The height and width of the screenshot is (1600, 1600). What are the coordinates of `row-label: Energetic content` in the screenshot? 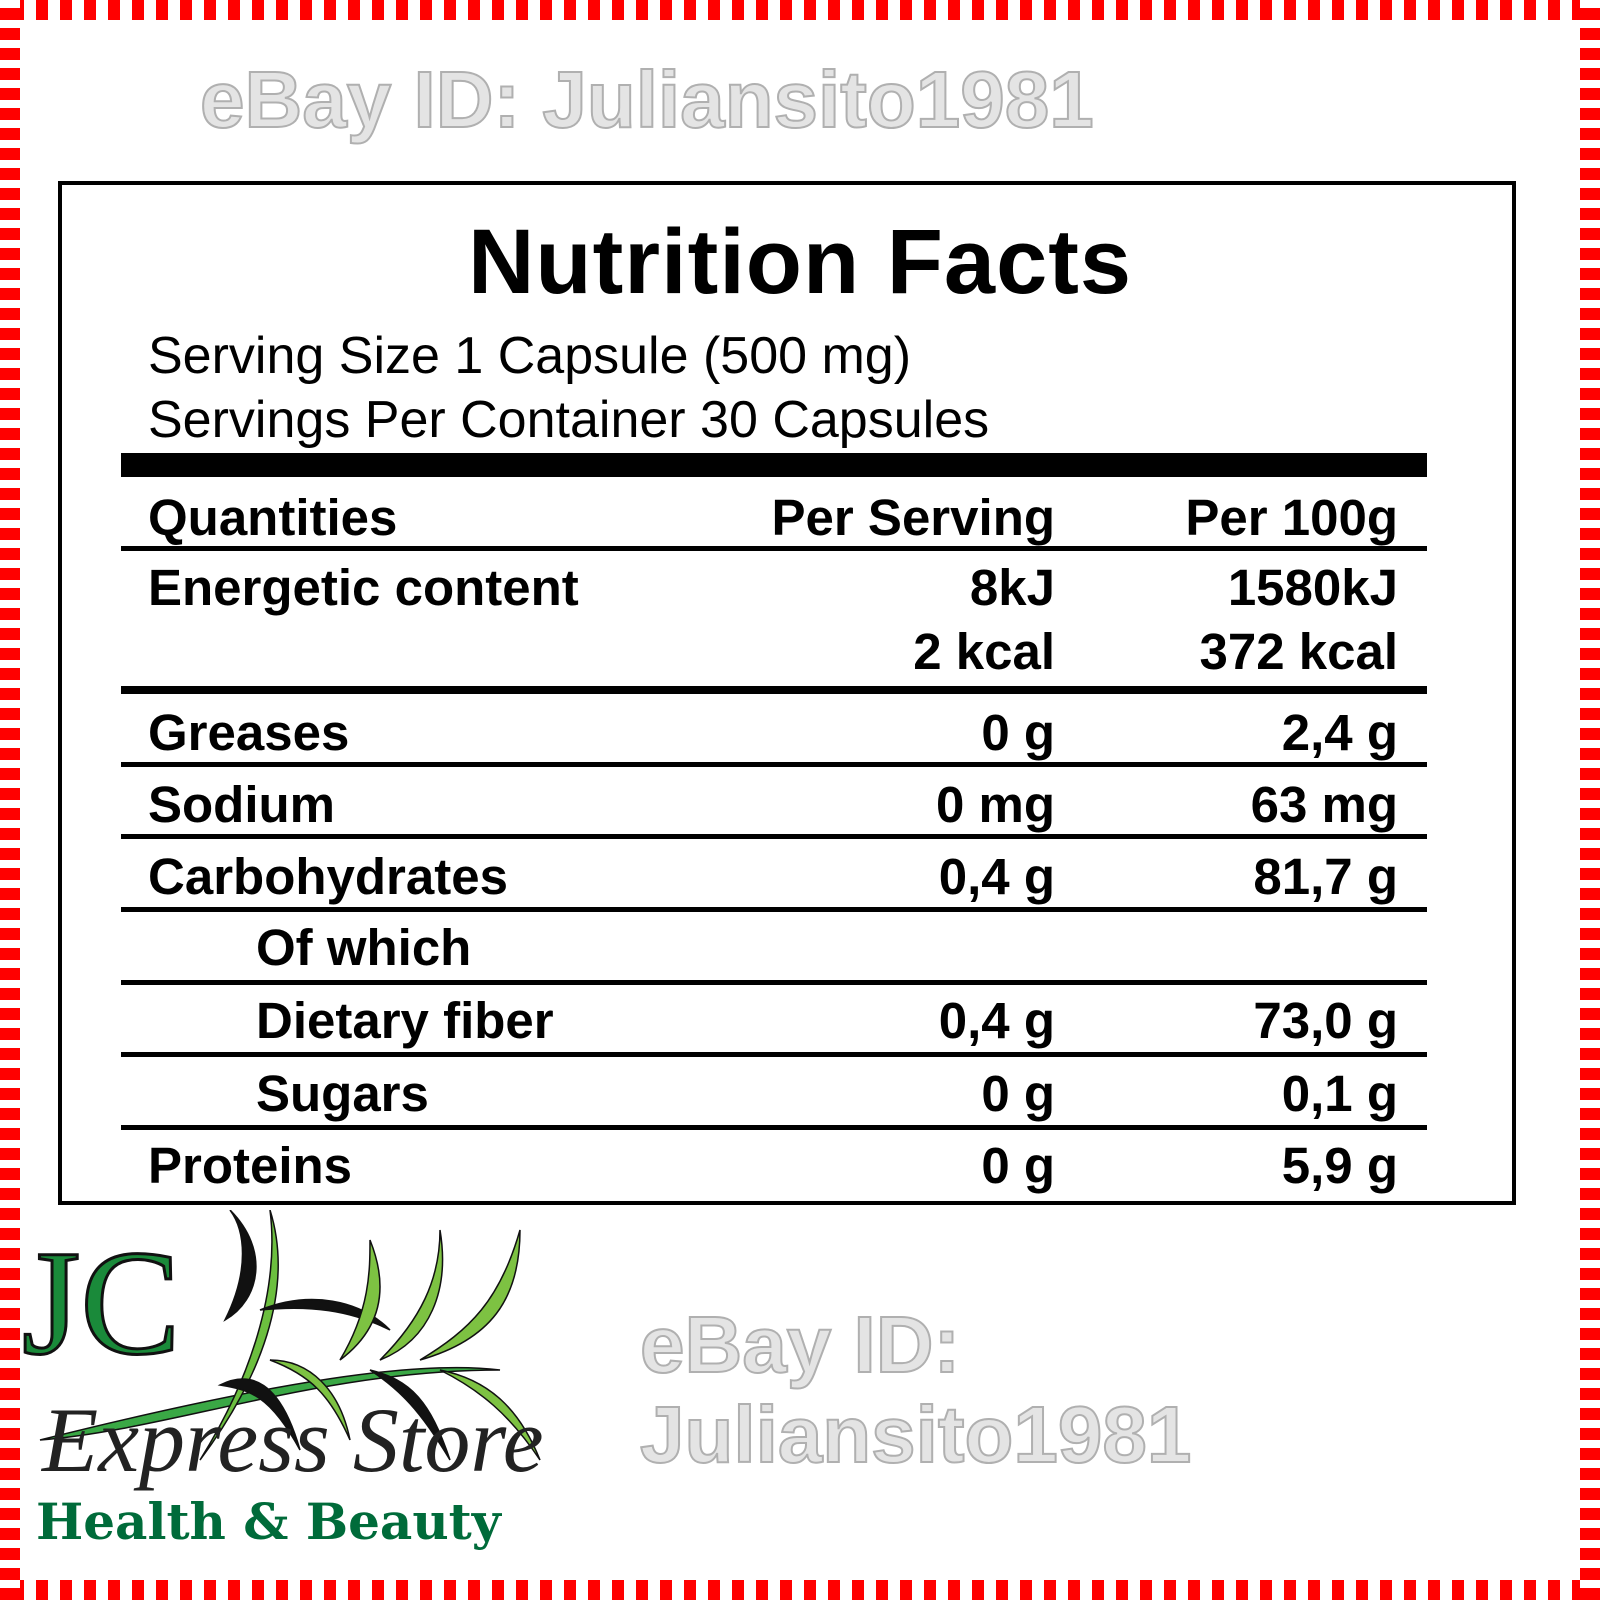 It's located at (363, 587).